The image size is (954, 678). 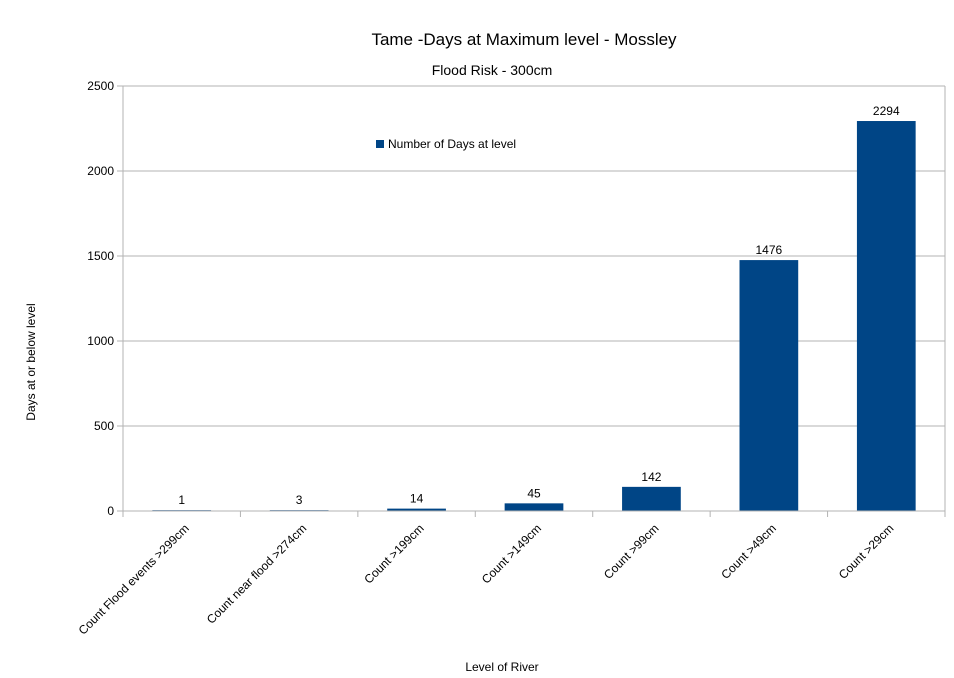 What do you see at coordinates (110, 511) in the screenshot?
I see `y-tick-label: 0` at bounding box center [110, 511].